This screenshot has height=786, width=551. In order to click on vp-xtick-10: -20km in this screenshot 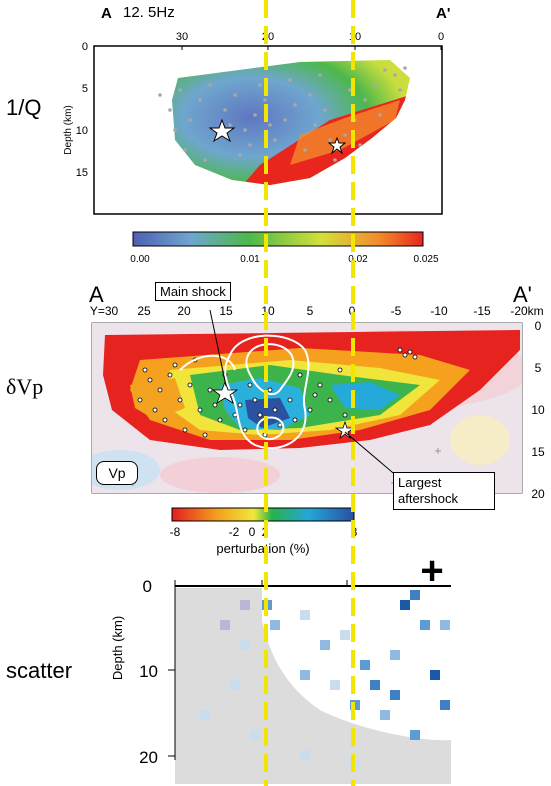, I will do `click(526, 311)`.